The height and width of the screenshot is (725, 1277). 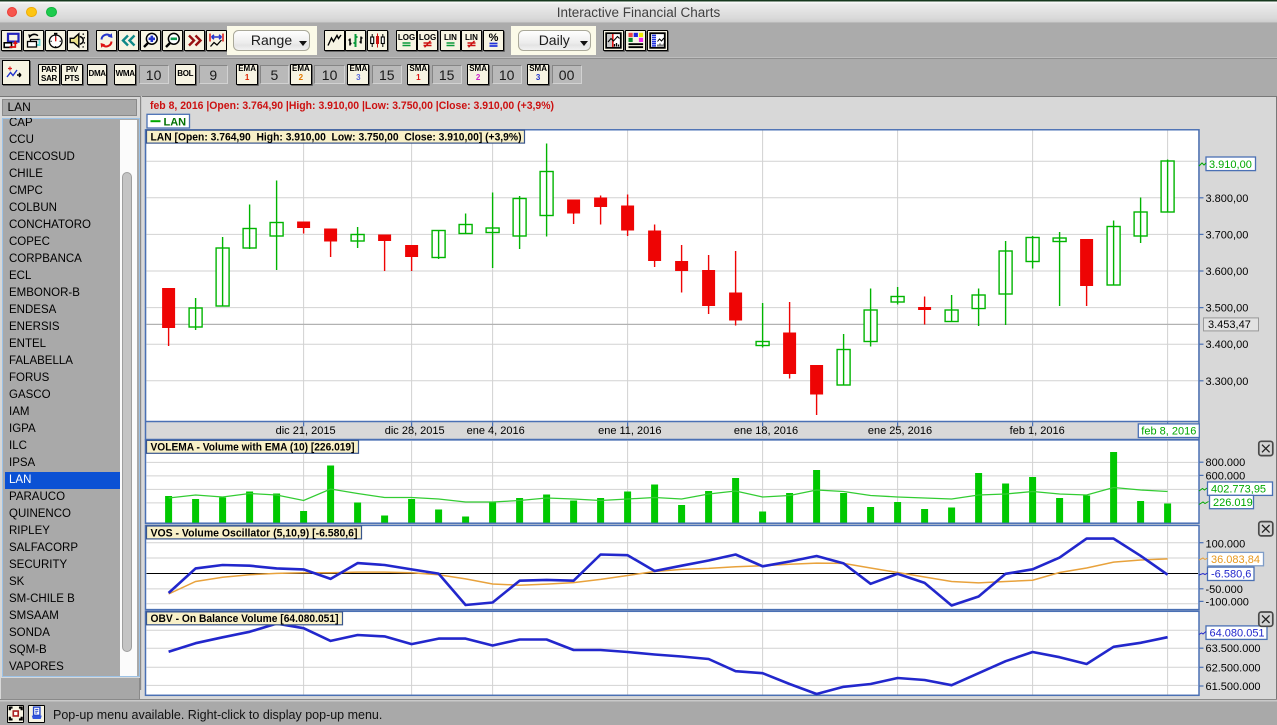 What do you see at coordinates (1233, 668) in the screenshot?
I see `svg-text: 62.500.000` at bounding box center [1233, 668].